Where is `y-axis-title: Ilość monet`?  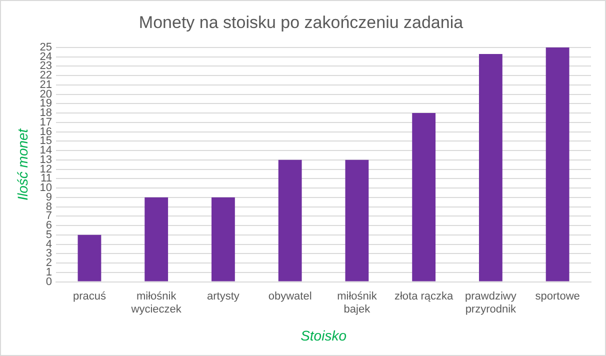
y-axis-title: Ilość monet is located at coordinates (22, 164).